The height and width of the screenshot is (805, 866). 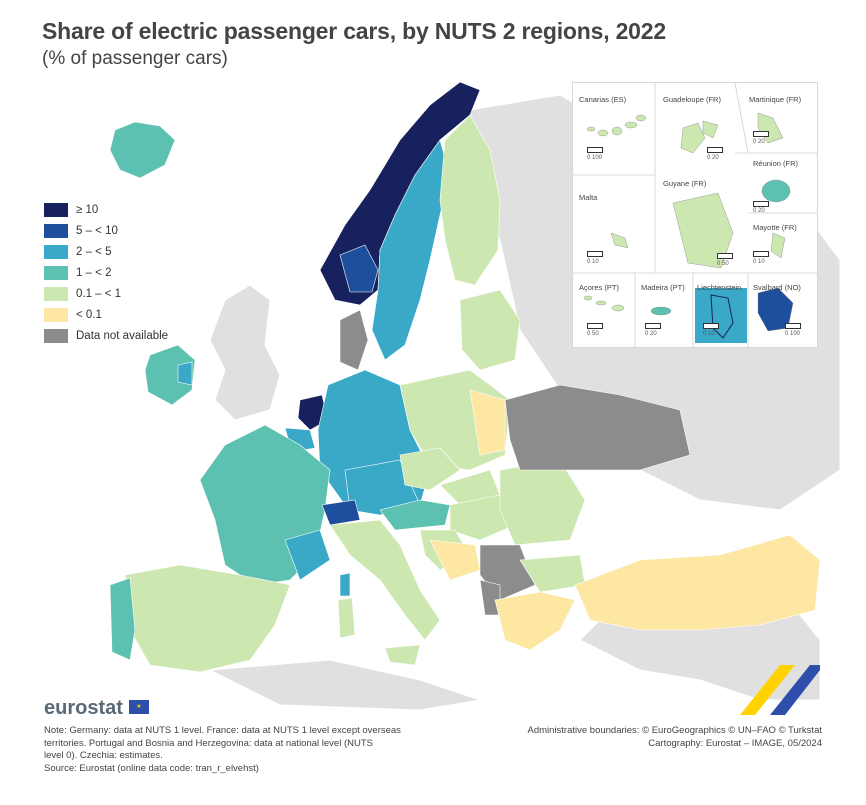 I want to click on region-albania, so click(x=490, y=597).